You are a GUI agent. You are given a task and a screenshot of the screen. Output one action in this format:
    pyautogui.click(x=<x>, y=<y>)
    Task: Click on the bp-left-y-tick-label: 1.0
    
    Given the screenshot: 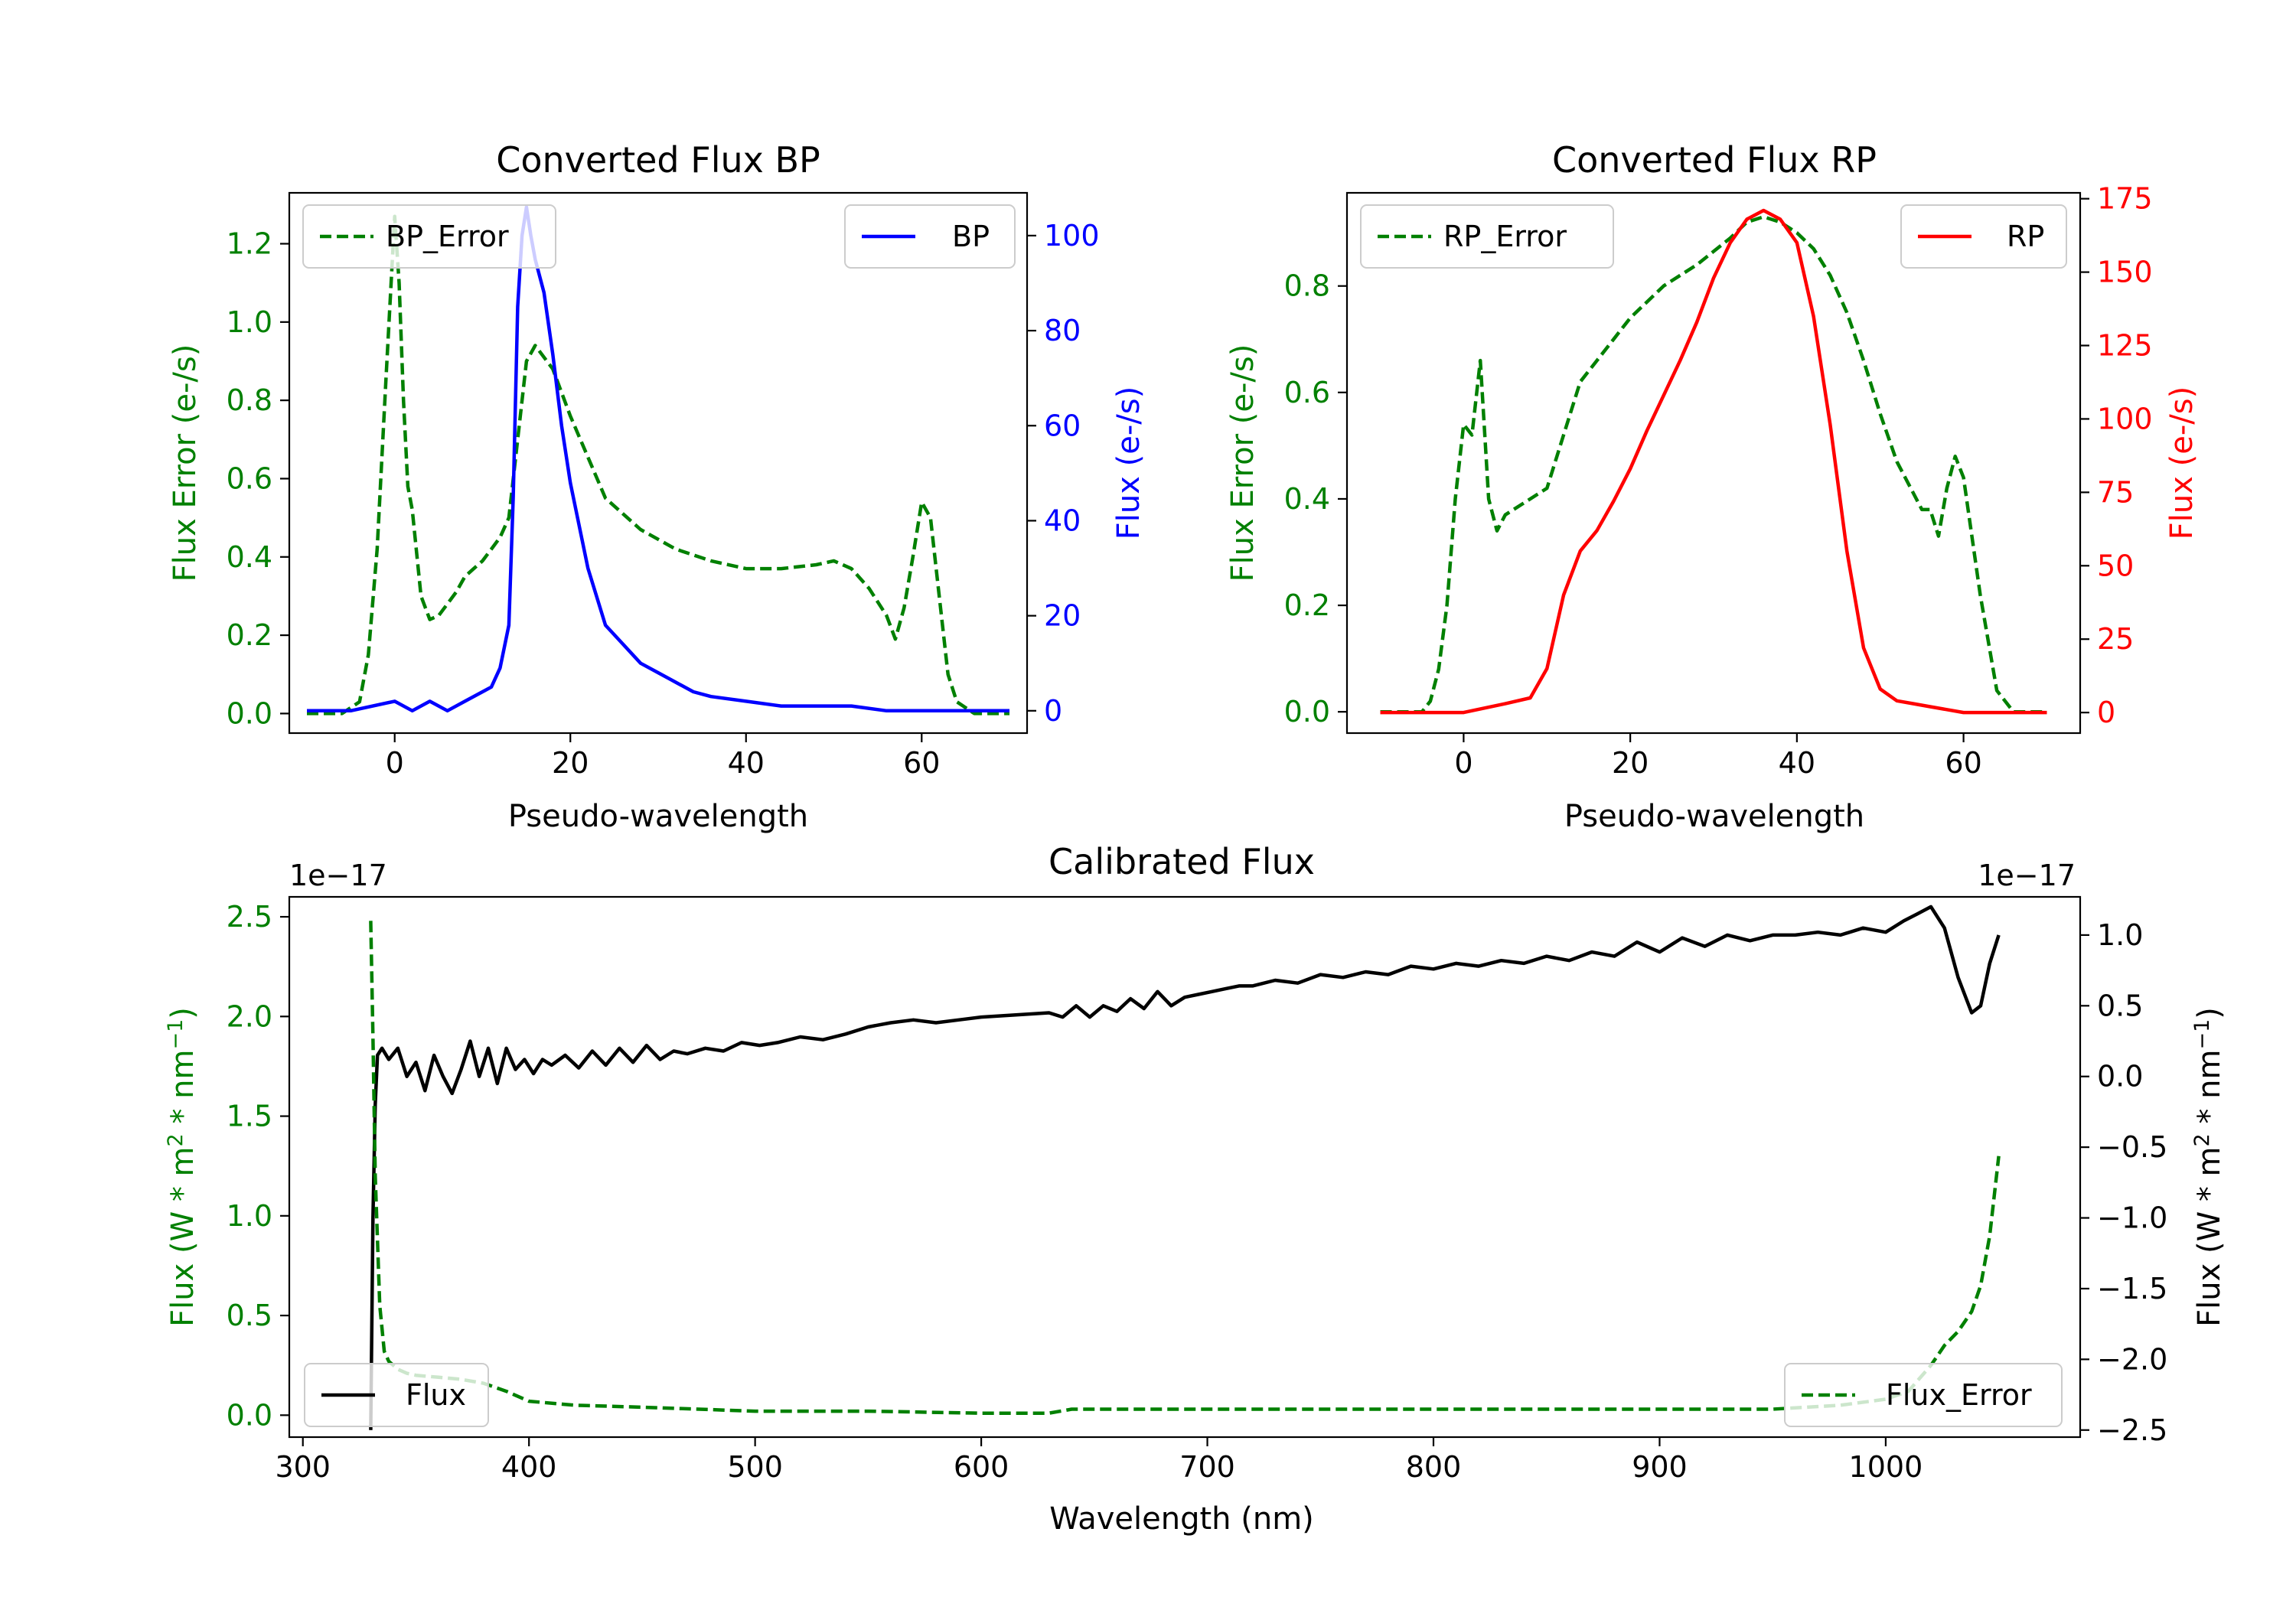 What is the action you would take?
    pyautogui.click(x=249, y=322)
    